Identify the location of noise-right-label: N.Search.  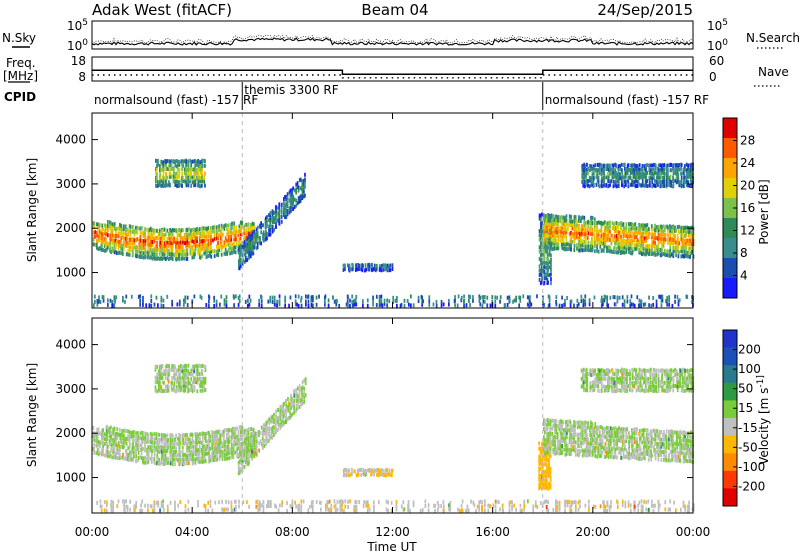
(773, 38).